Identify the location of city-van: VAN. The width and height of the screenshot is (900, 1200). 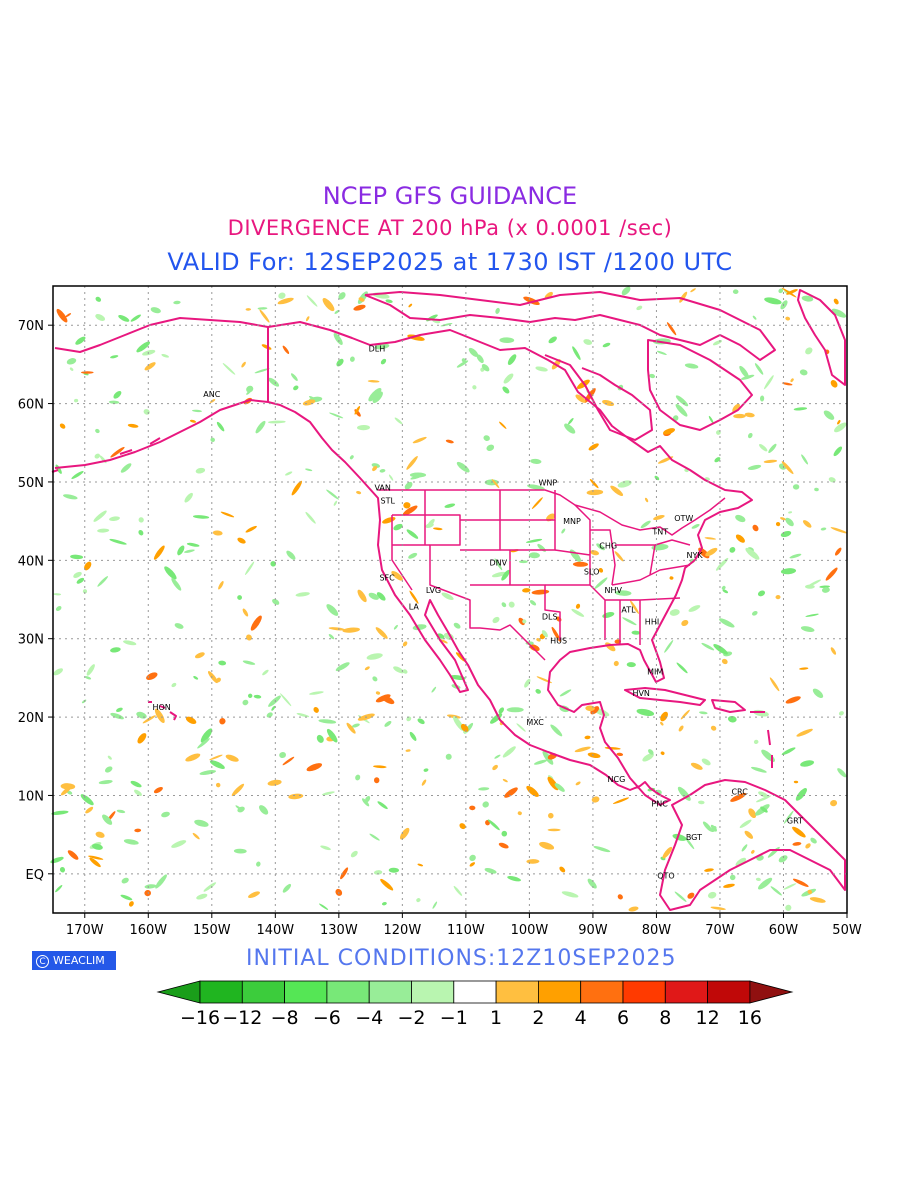
(382, 487).